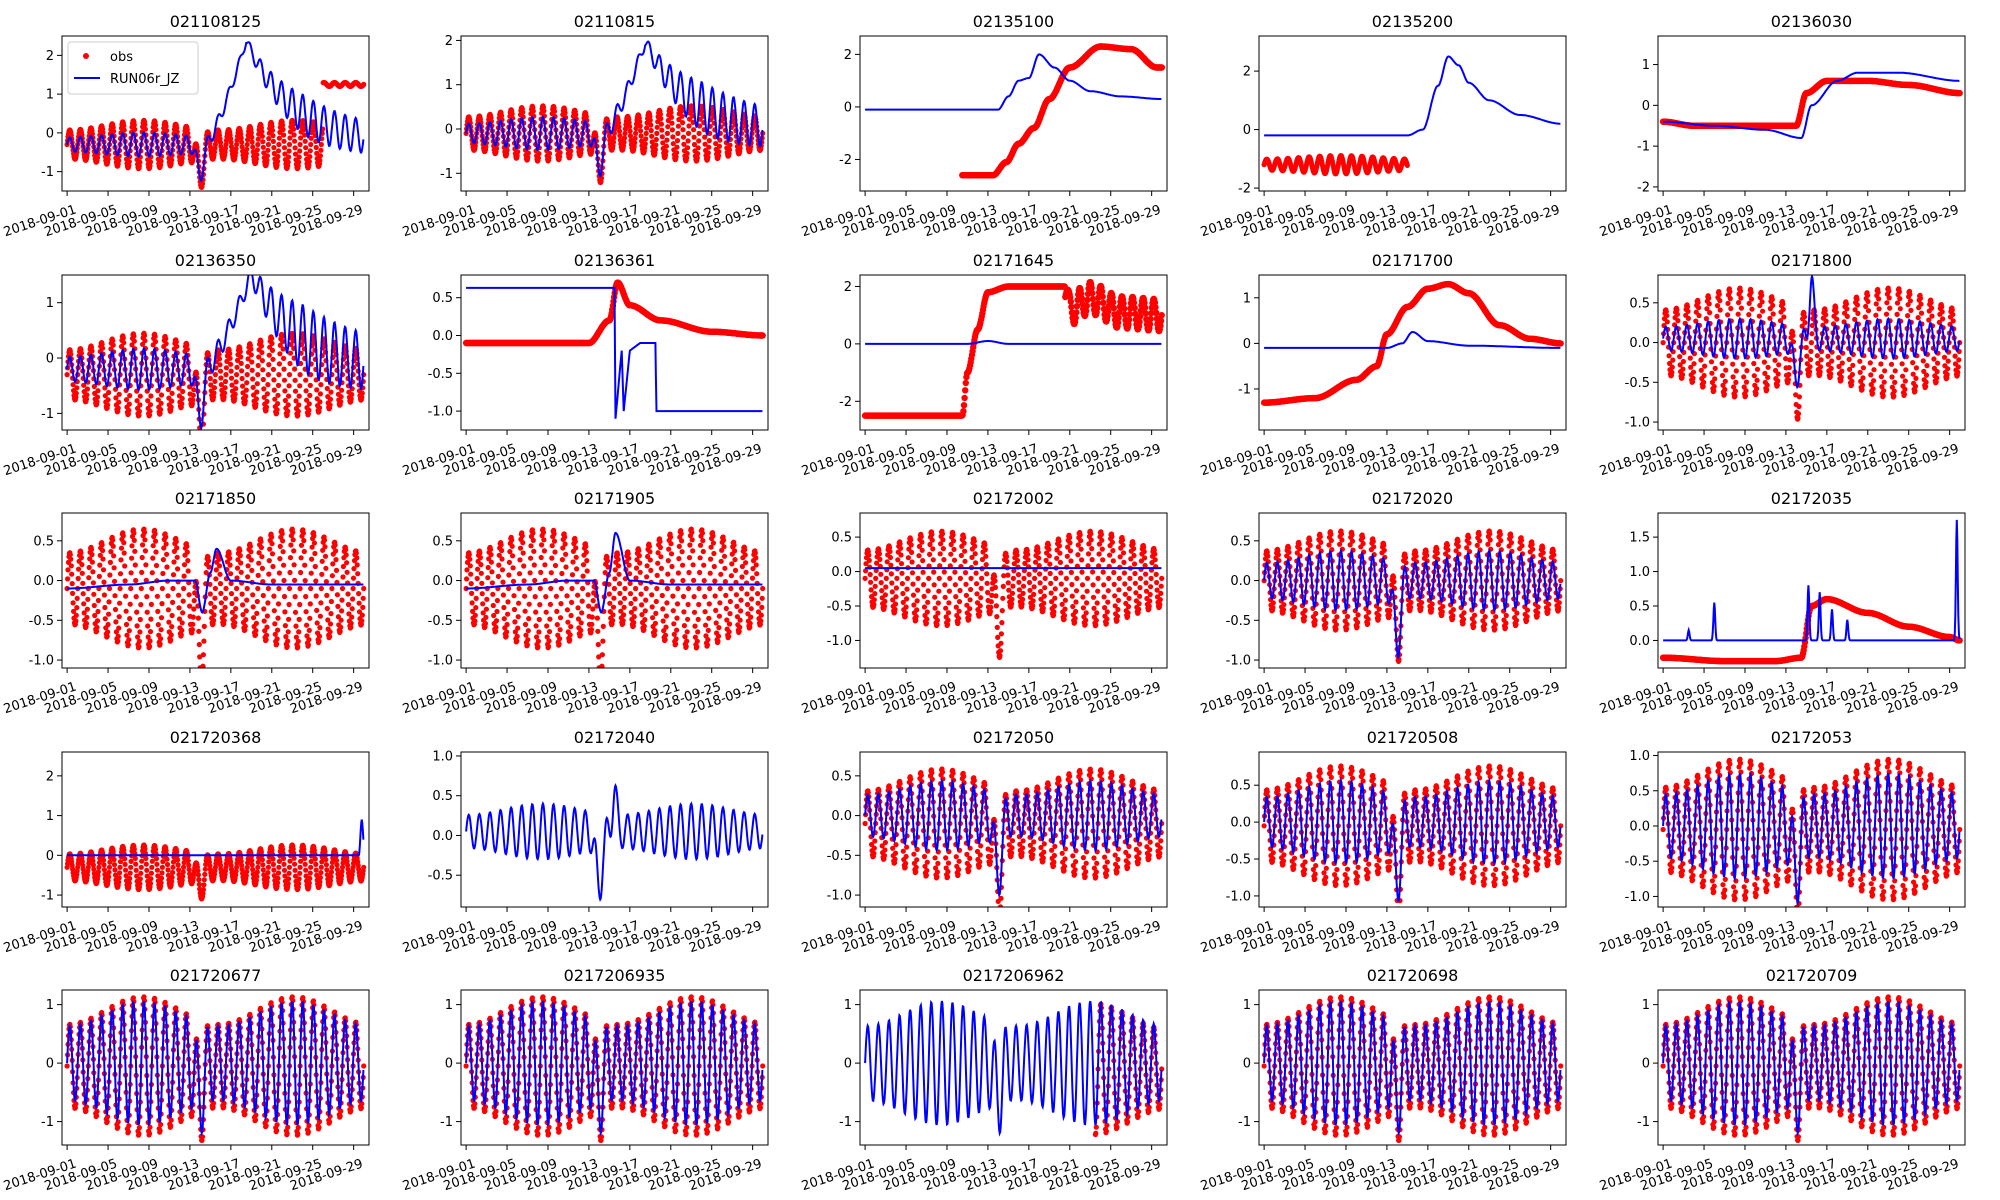 The height and width of the screenshot is (1200, 2000). Describe the element at coordinates (614, 21) in the screenshot. I see `subplot-title: 02110815` at that location.